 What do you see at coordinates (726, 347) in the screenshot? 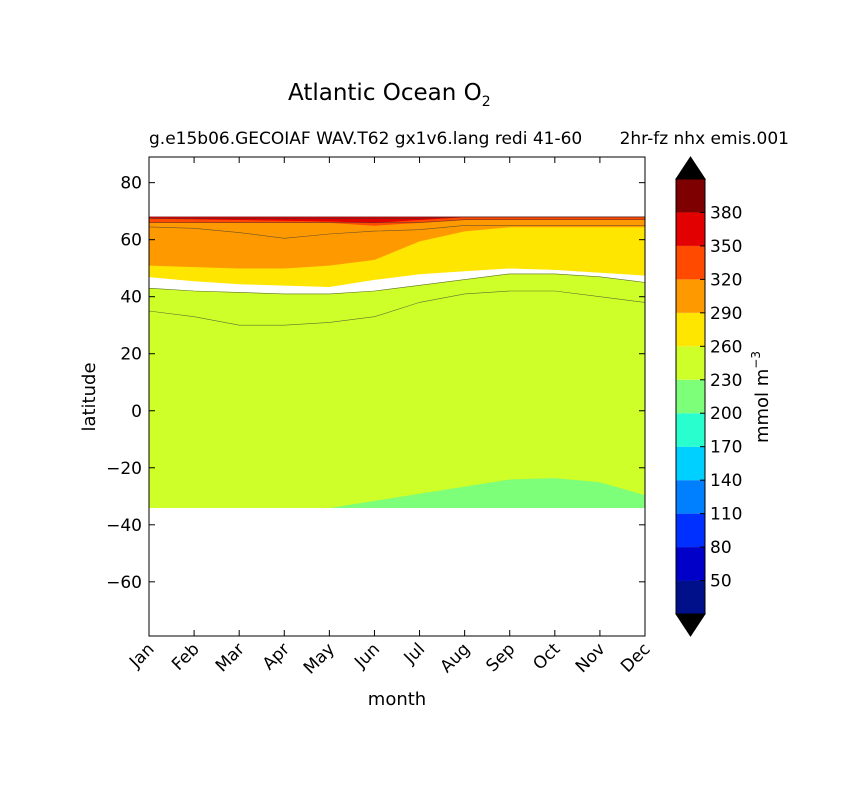
I see `colorbar-tick-label: 260` at bounding box center [726, 347].